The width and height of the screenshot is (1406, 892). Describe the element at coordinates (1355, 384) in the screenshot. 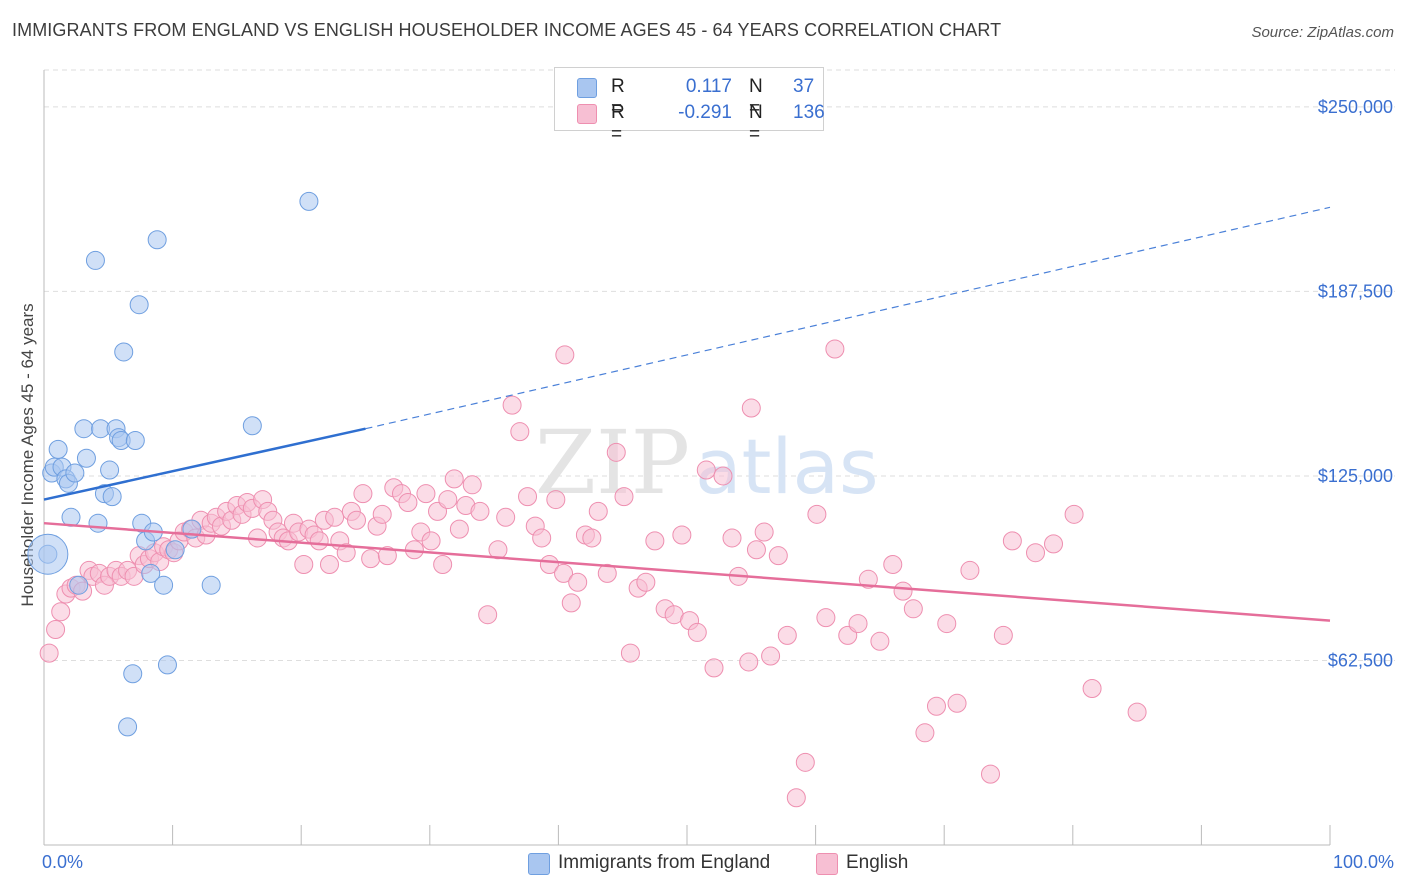

I see `y-tick-labels: $62,500 $125,000 $187,500 $250,000` at that location.